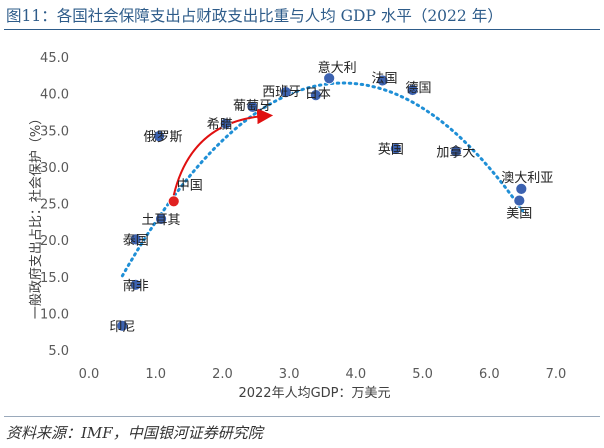 This screenshot has height=448, width=604. I want to click on x-tick-label: 2.0, so click(222, 374).